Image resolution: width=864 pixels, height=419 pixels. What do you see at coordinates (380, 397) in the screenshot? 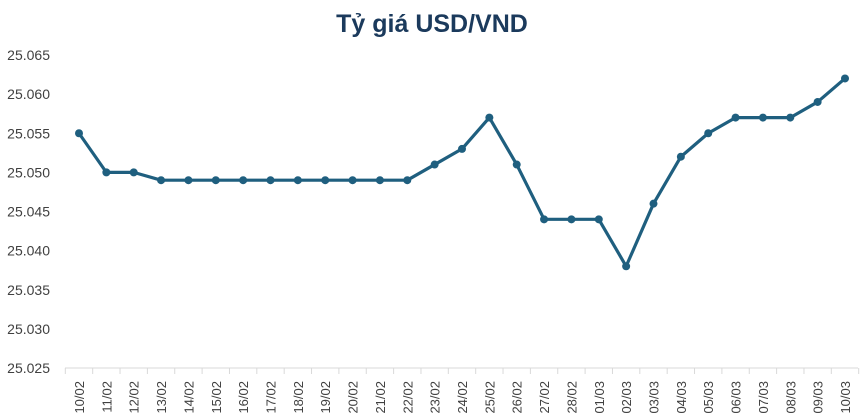
I see `x-tick-label: 21/02` at bounding box center [380, 397].